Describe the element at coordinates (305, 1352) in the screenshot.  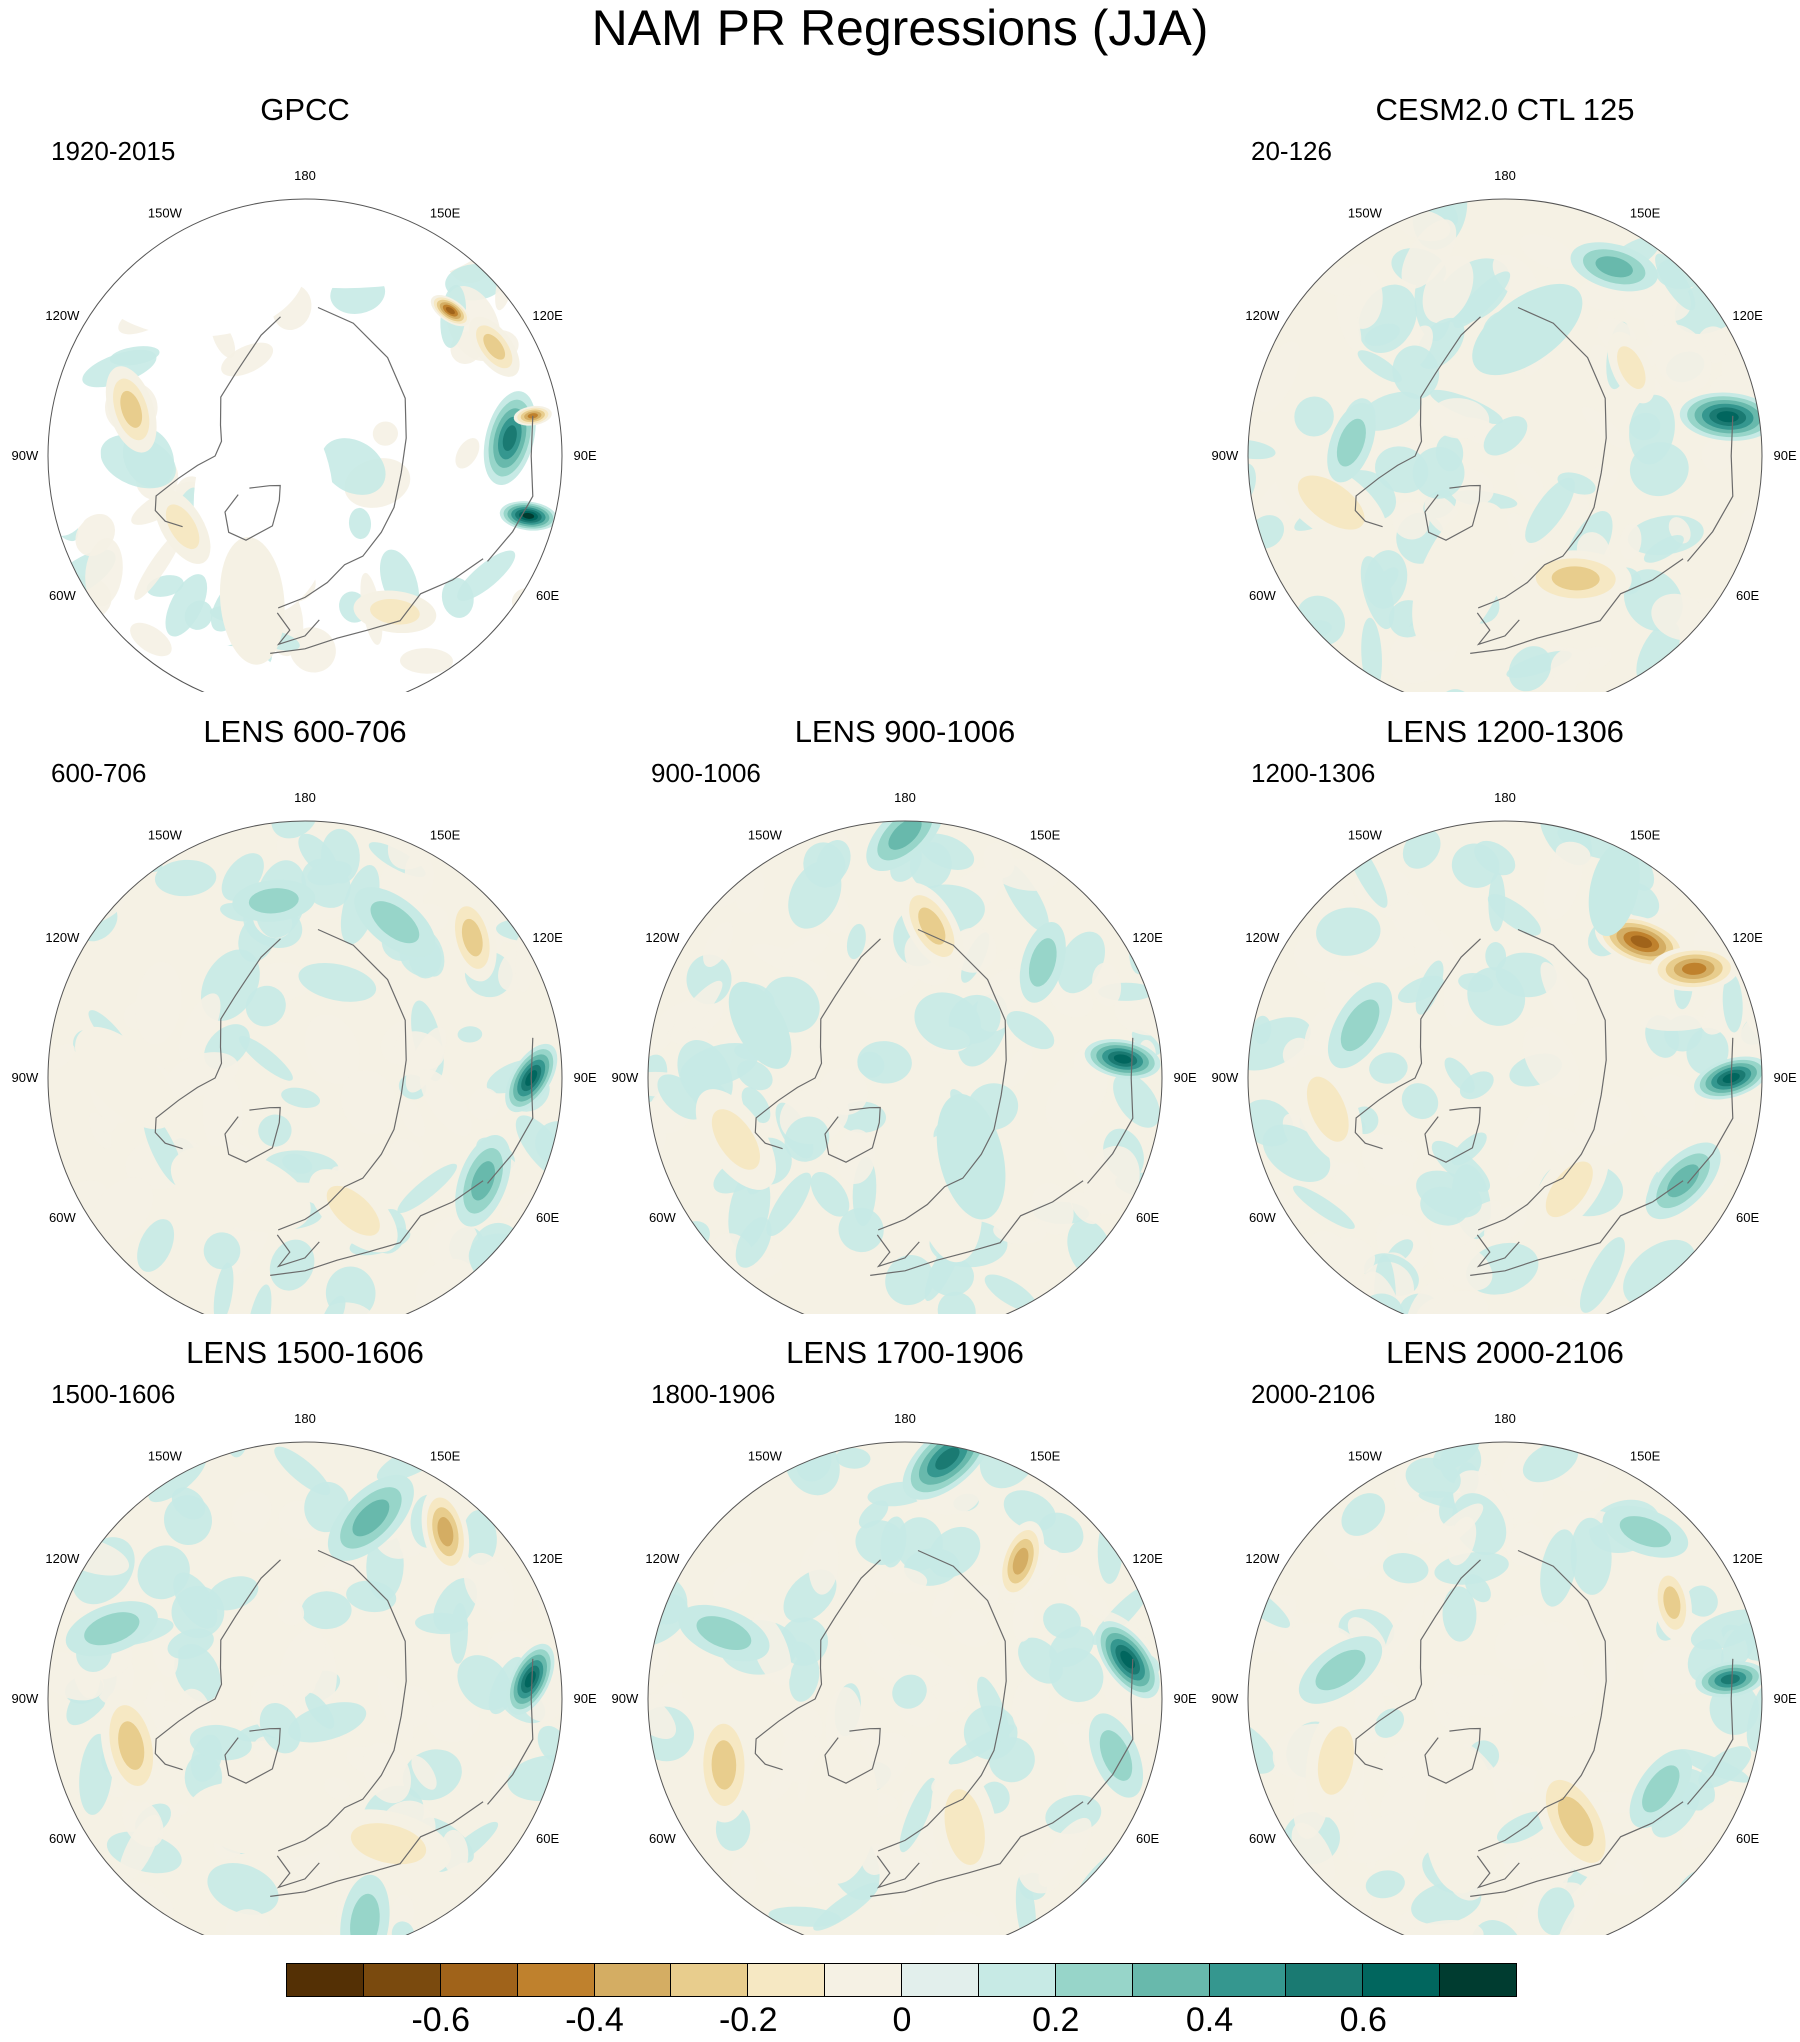
I see `panel-title: LENS 1500-1606` at that location.